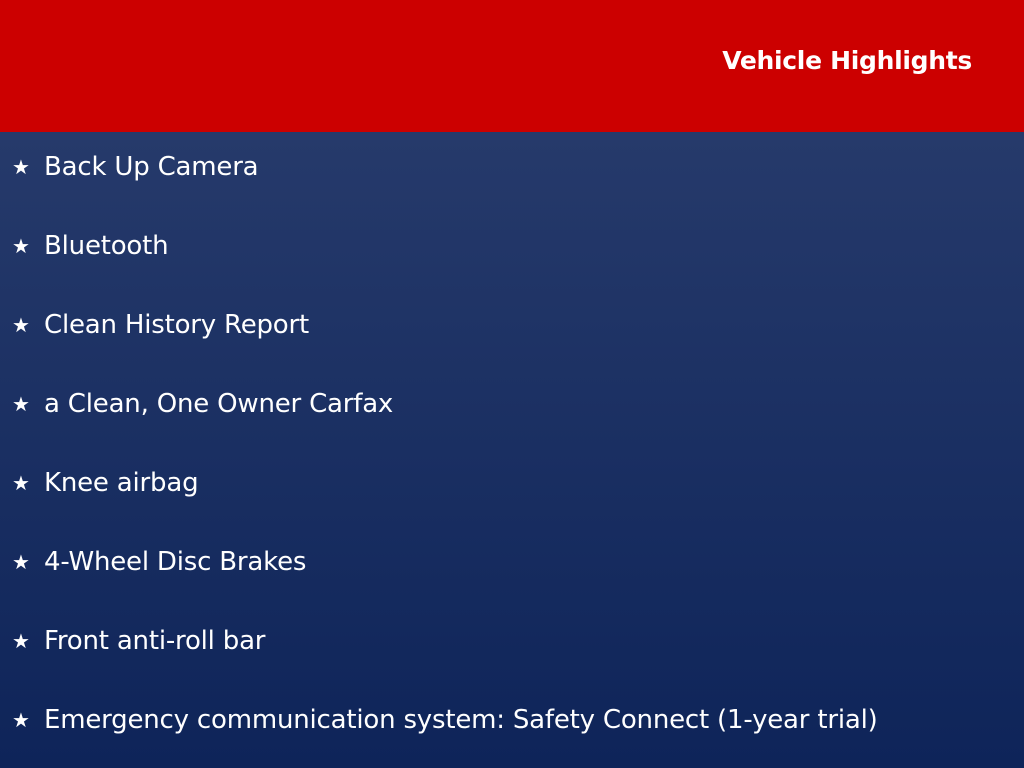 This screenshot has height=768, width=1024. I want to click on list-item: ★ 4-Wheel Disc Brakes, so click(159, 562).